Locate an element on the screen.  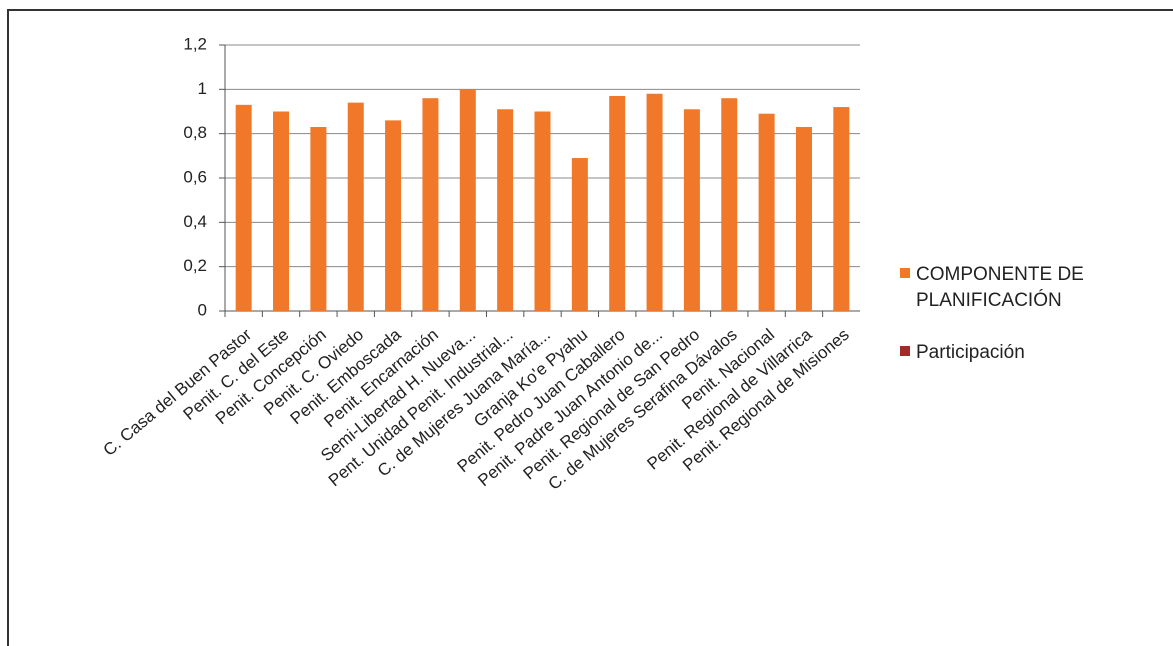
y-tick-label: 0,4 is located at coordinates (195, 221).